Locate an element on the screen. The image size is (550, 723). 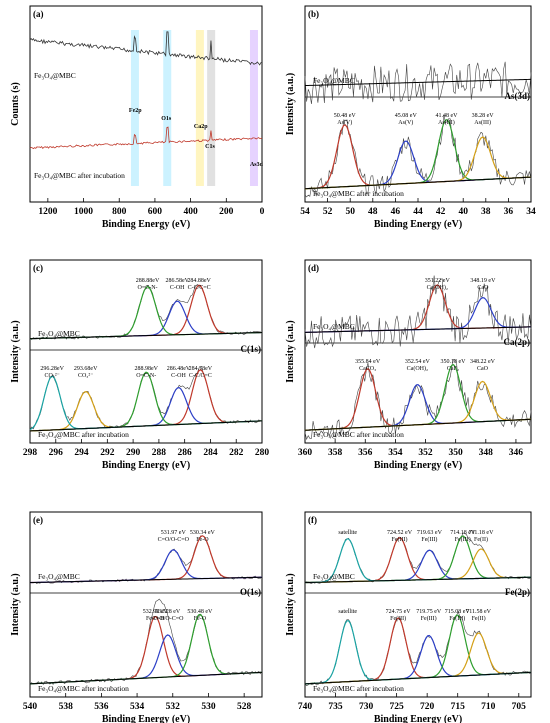
peak-energy-label: 351.22 eV is located at coordinates (438, 281).